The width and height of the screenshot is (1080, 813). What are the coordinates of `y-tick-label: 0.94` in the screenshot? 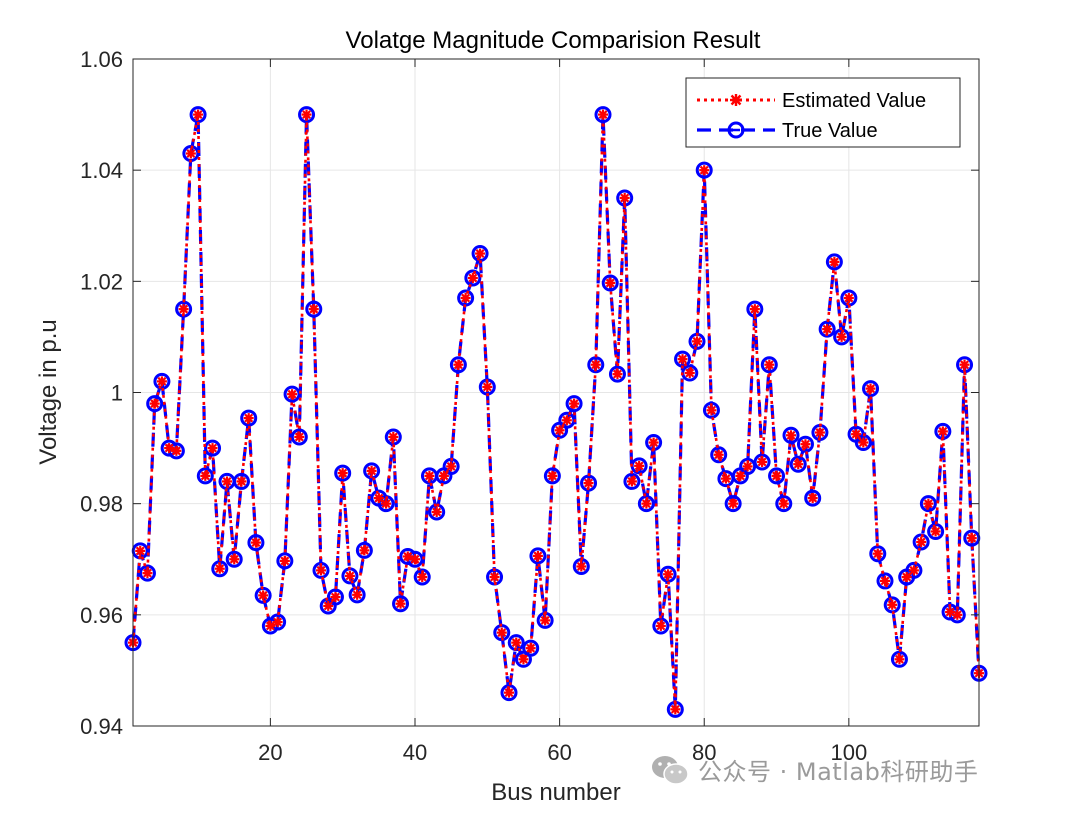 It's located at (101, 726).